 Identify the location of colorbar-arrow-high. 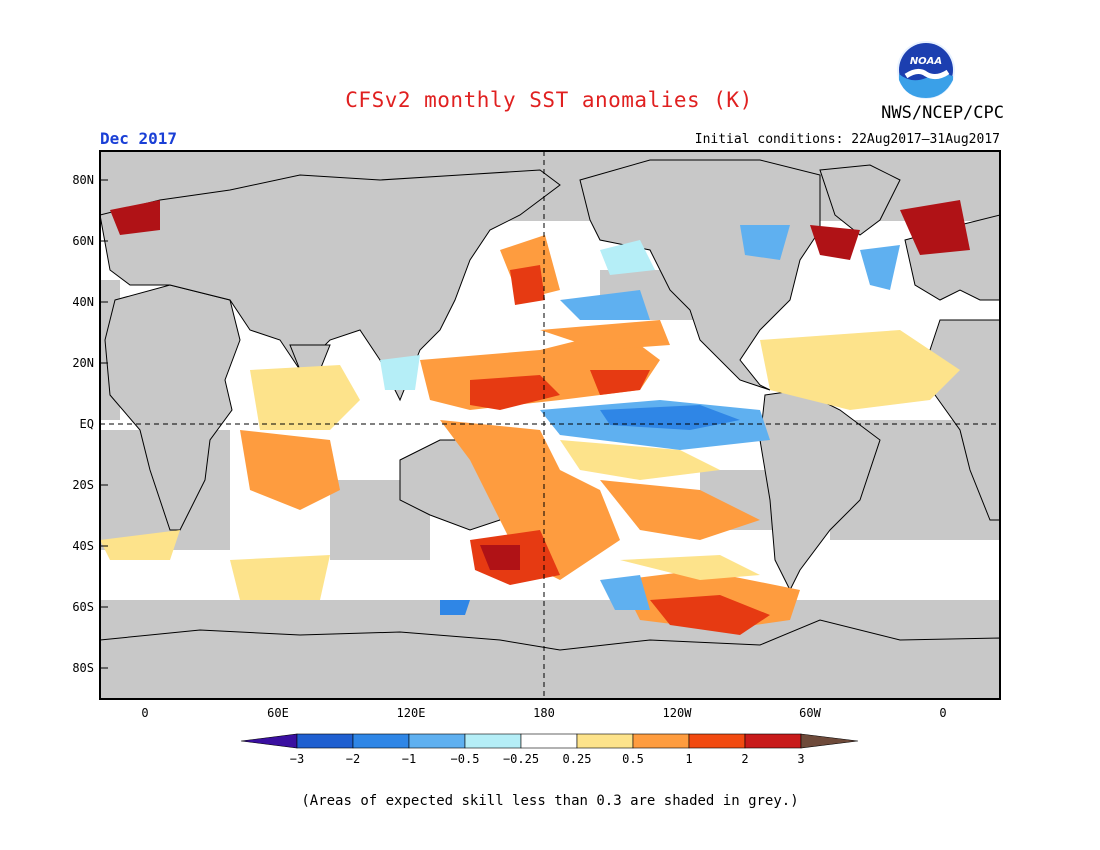
(829, 741).